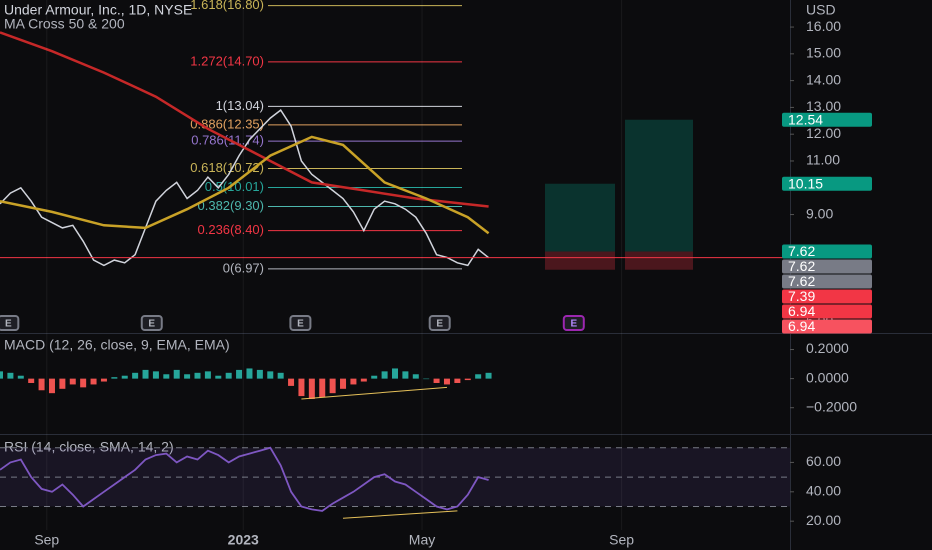  Describe the element at coordinates (231, 229) in the screenshot. I see `fib-label: 0.236(8.40)` at that location.